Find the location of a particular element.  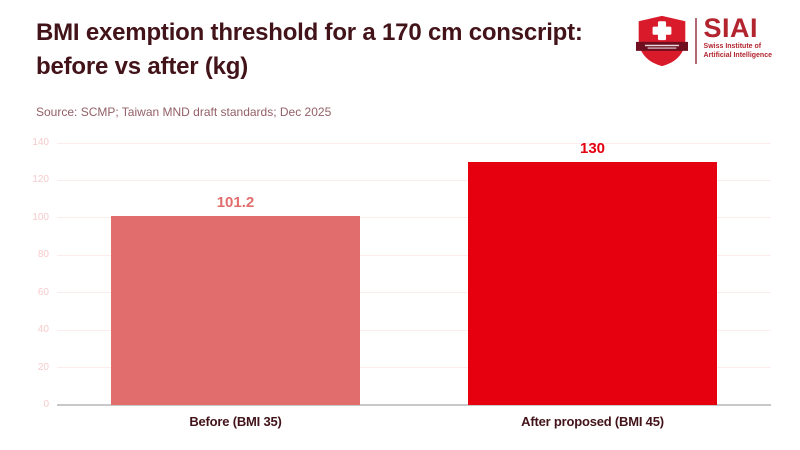

x-axis-line is located at coordinates (414, 405).